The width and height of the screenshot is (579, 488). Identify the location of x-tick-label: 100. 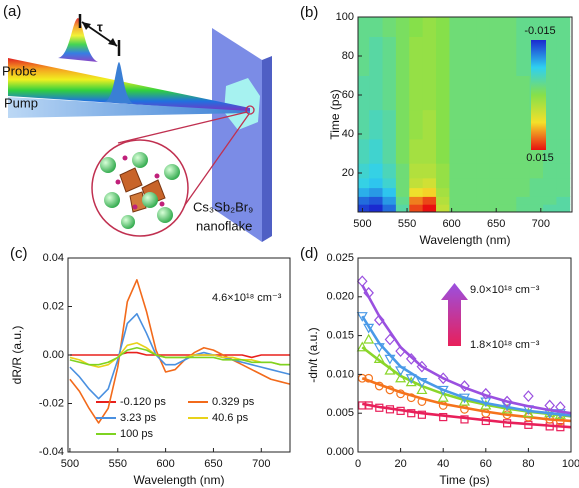
(570, 464).